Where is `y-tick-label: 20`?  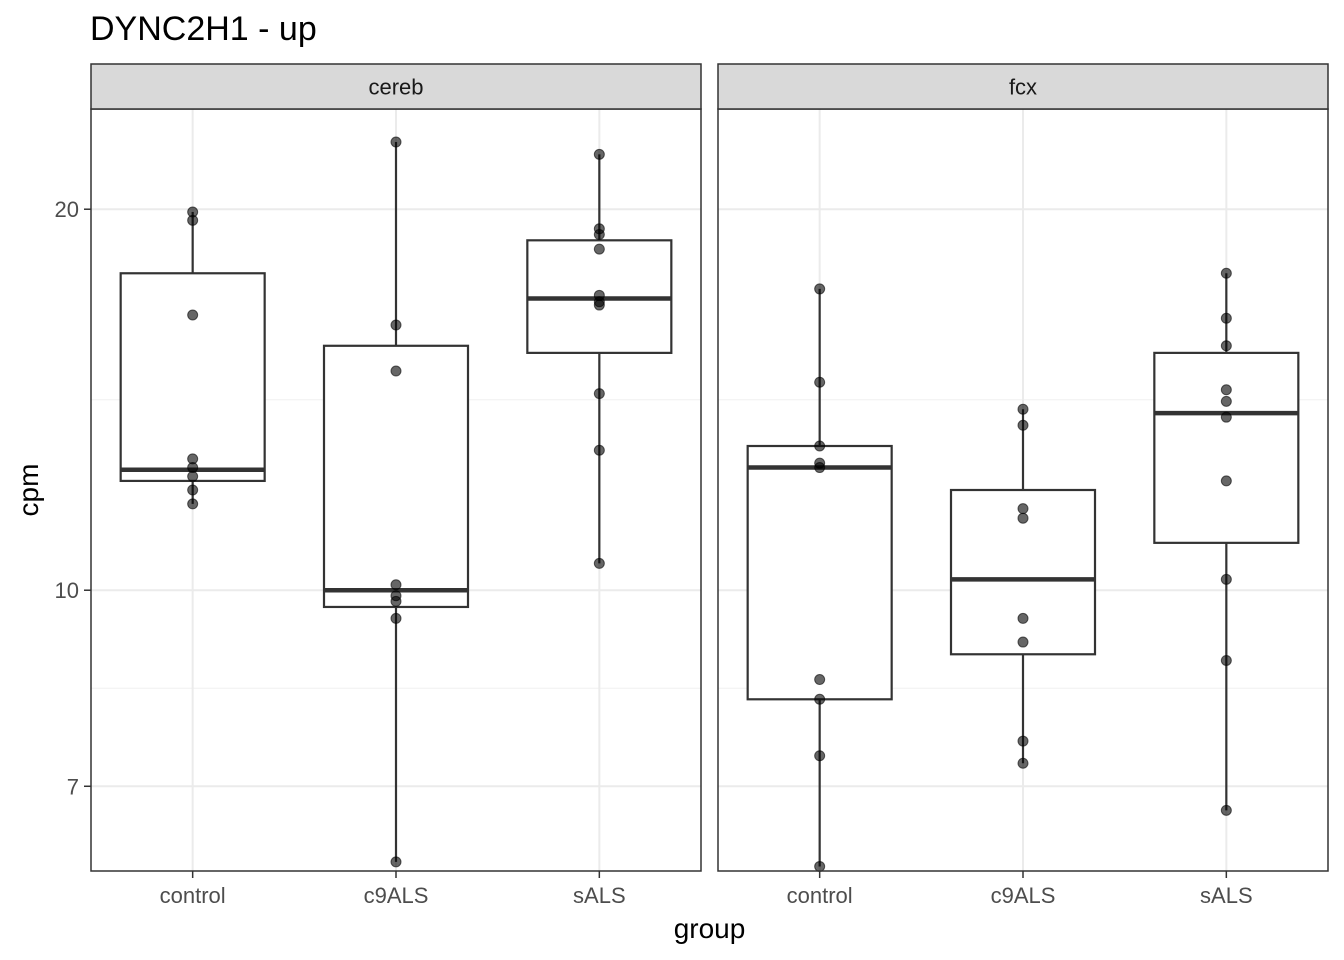
y-tick-label: 20 is located at coordinates (67, 209).